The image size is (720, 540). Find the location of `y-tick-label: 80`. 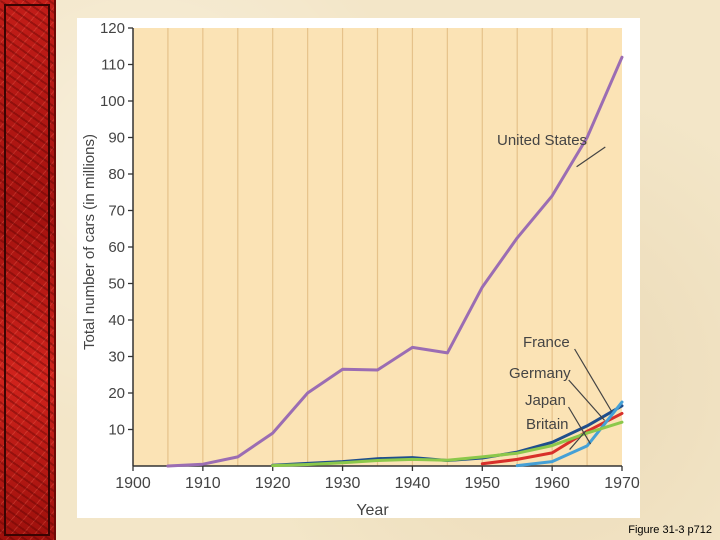

y-tick-label: 80 is located at coordinates (116, 174).